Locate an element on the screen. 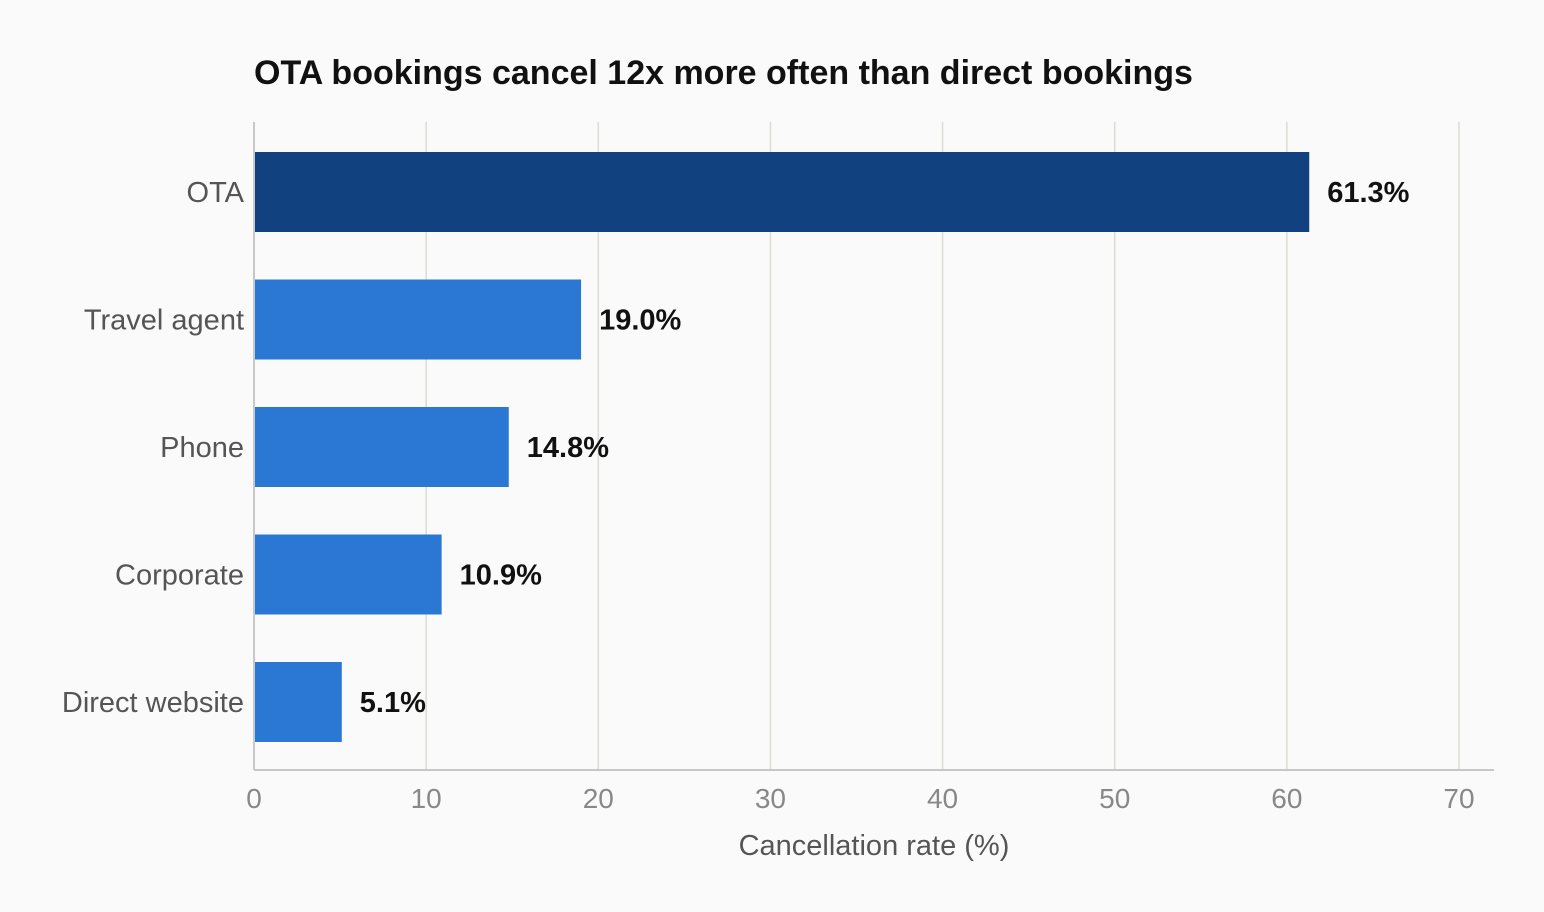 Image resolution: width=1544 pixels, height=912 pixels. category-label-travel-agent: Travel agent is located at coordinates (164, 321).